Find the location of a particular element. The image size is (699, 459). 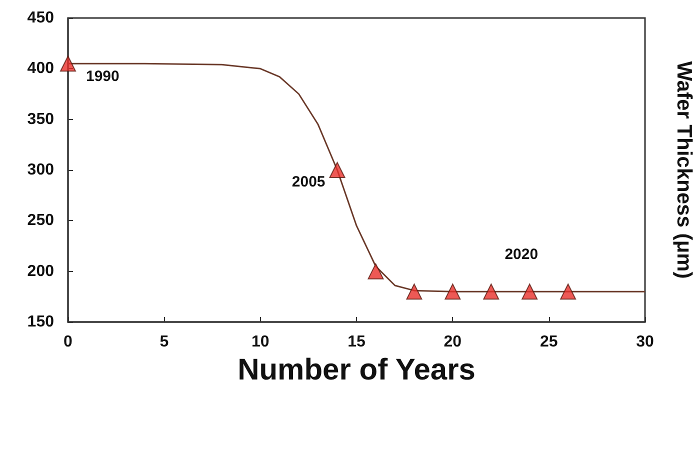

y-axis-title: Wafer Thickness (μm) is located at coordinates (684, 170).